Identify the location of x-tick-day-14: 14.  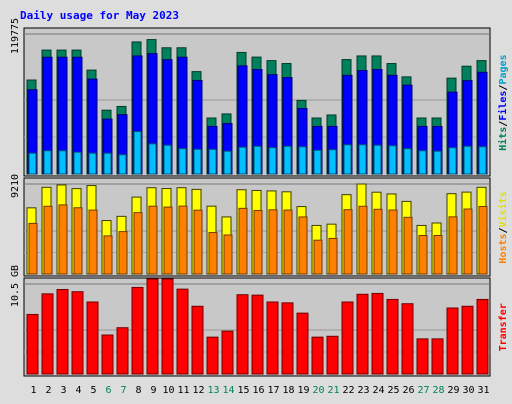
(228, 390).